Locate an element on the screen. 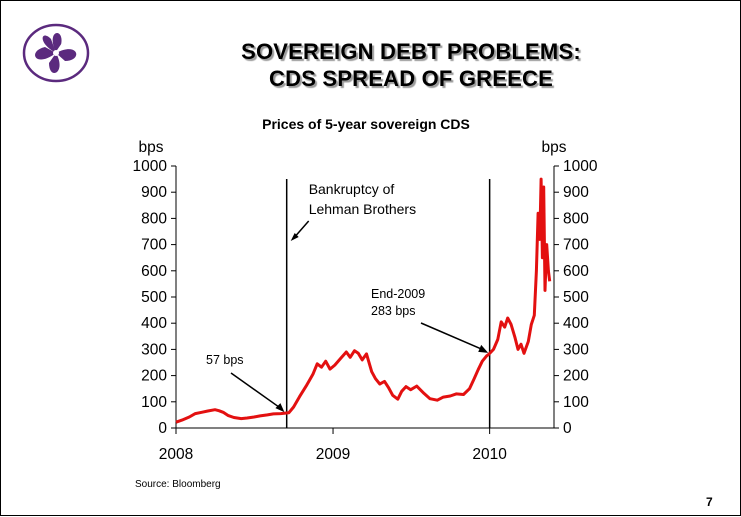  y-tick-label-right: 1000 is located at coordinates (580, 166).